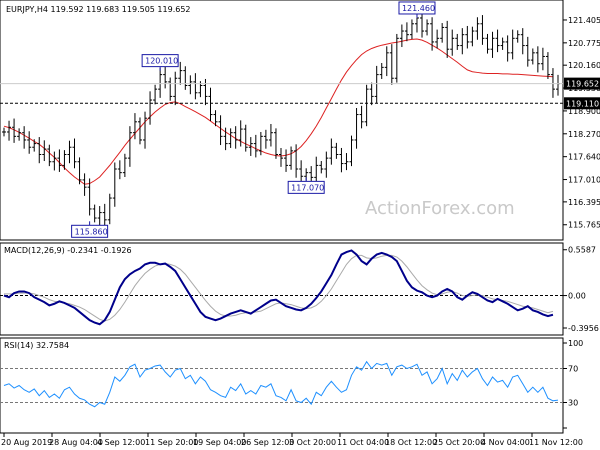  Describe the element at coordinates (577, 296) in the screenshot. I see `macd-y-tick-label: 0.00` at that location.